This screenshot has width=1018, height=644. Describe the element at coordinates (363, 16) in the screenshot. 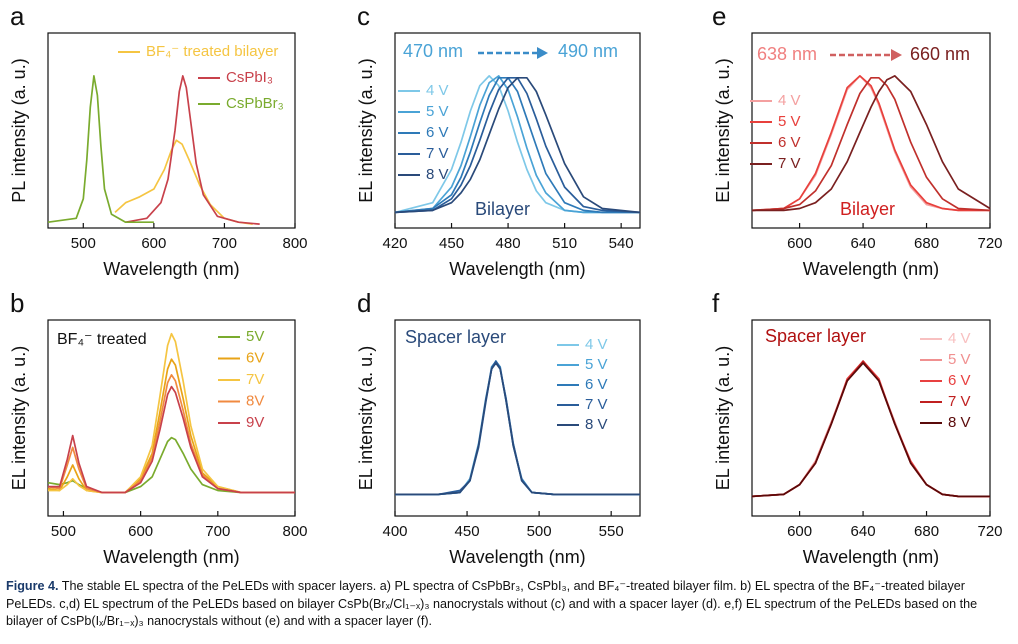

I see `panel-letter: c` at that location.